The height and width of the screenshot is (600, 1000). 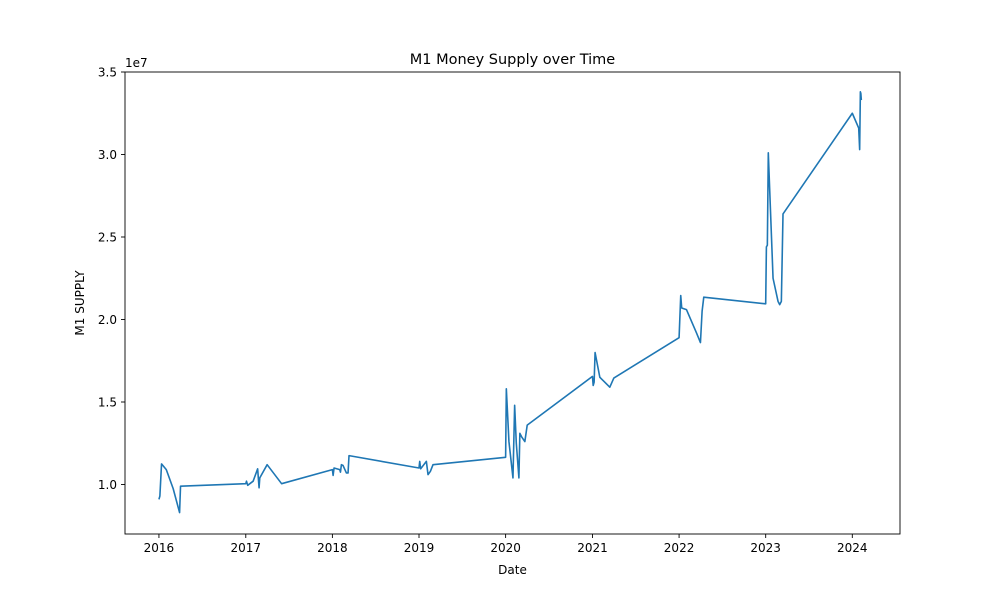 I want to click on y-tick-label: 2.0, so click(x=107, y=320).